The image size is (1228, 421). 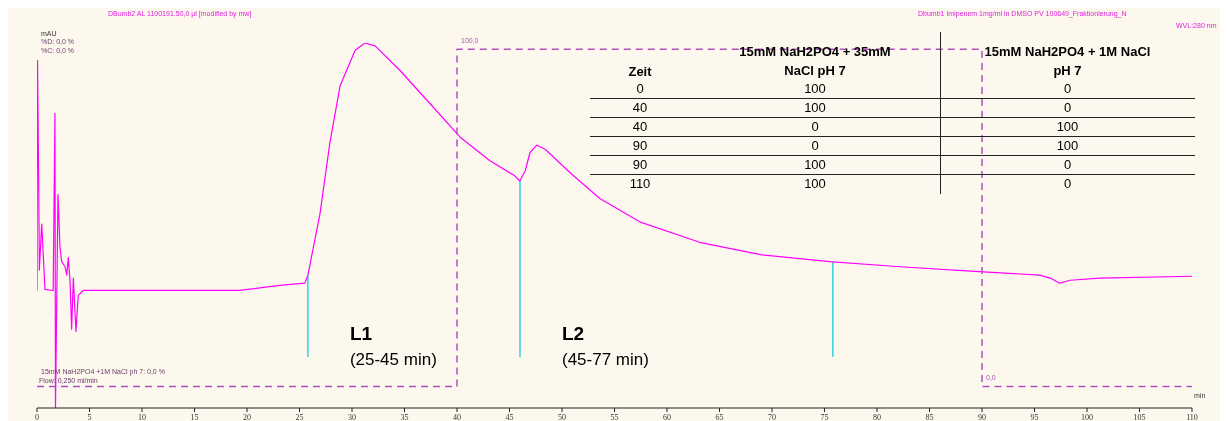 I want to click on x-tick-label: 110, so click(x=1192, y=416).